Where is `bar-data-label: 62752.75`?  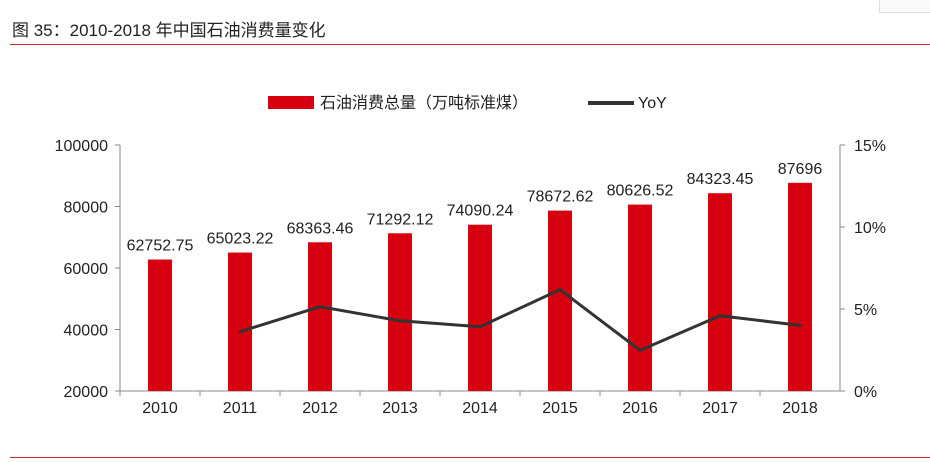
bar-data-label: 62752.75 is located at coordinates (160, 246).